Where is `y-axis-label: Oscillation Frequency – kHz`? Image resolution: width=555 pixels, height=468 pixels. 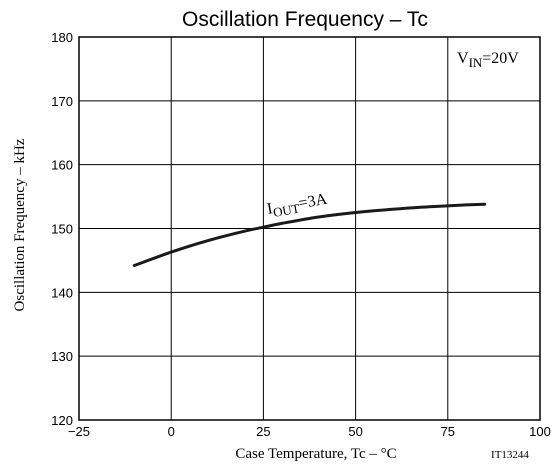
y-axis-label: Oscillation Frequency – kHz is located at coordinates (20, 224).